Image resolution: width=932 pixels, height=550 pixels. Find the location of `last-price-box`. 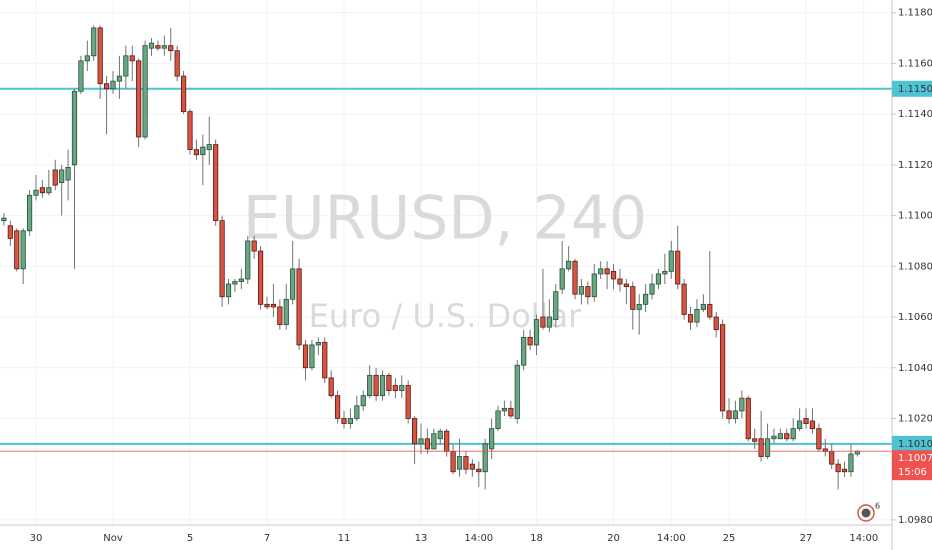

last-price-box is located at coordinates (912, 465).